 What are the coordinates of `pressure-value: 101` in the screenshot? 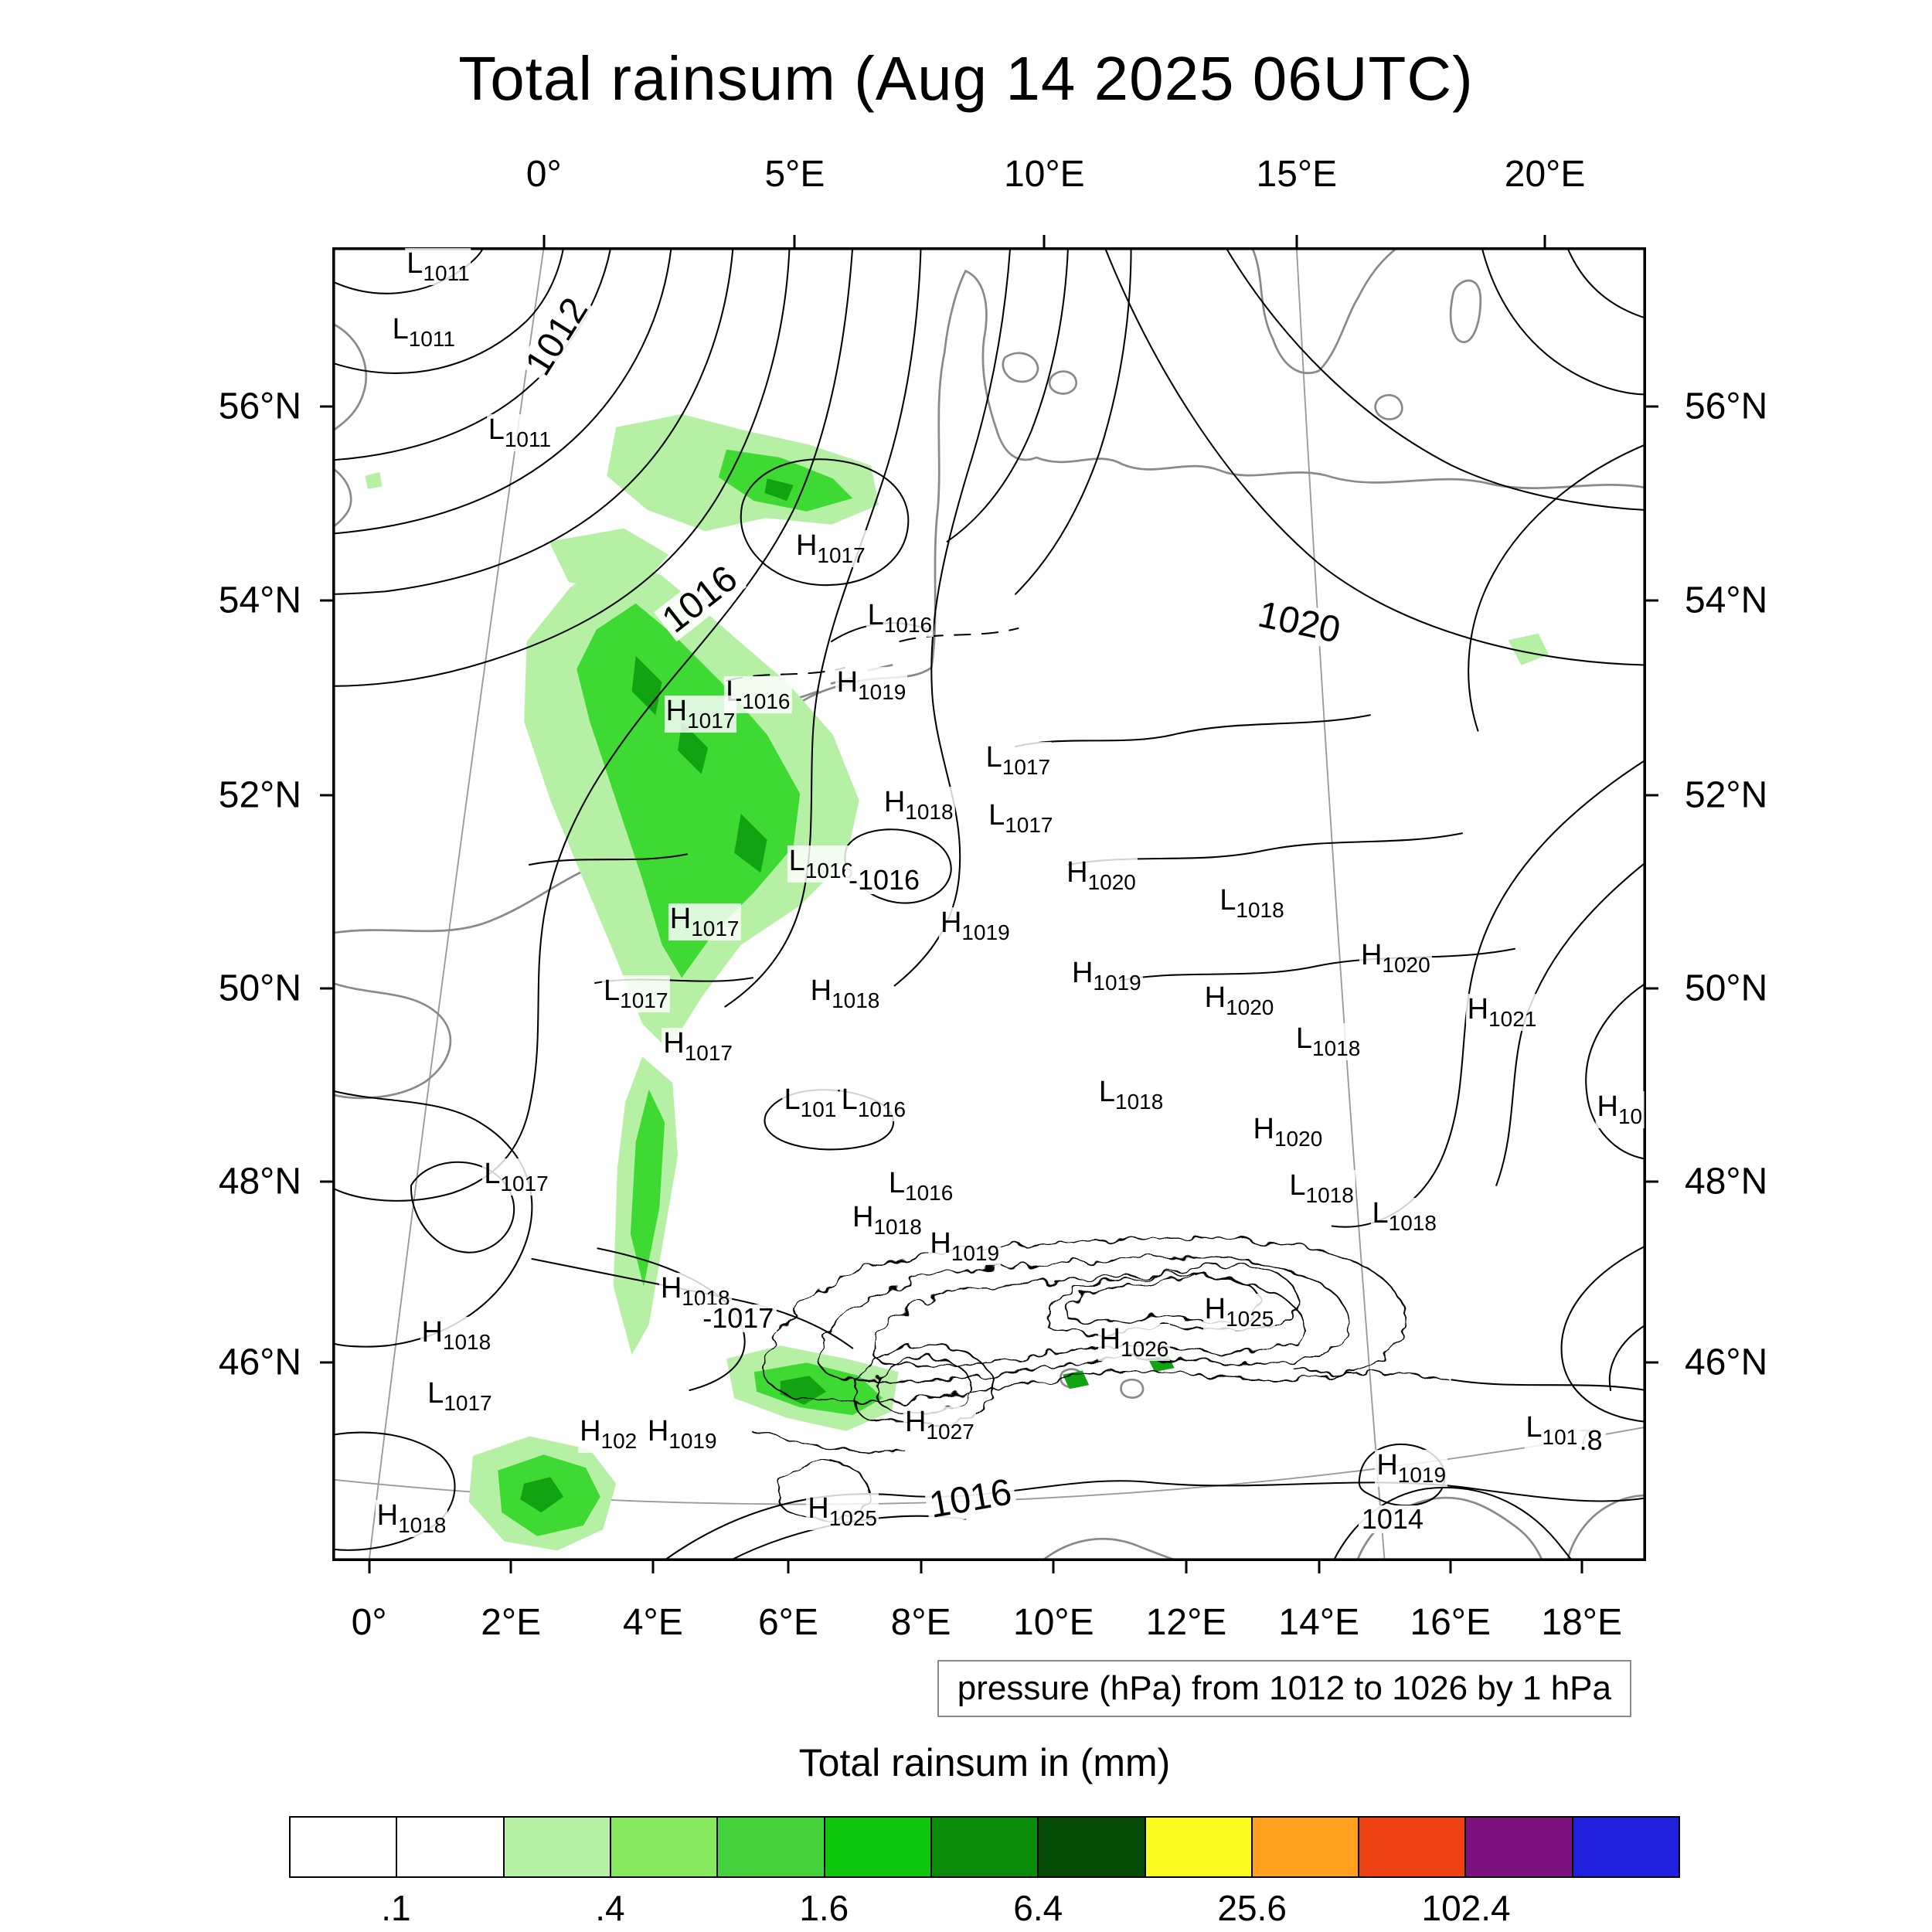 It's located at (819, 1109).